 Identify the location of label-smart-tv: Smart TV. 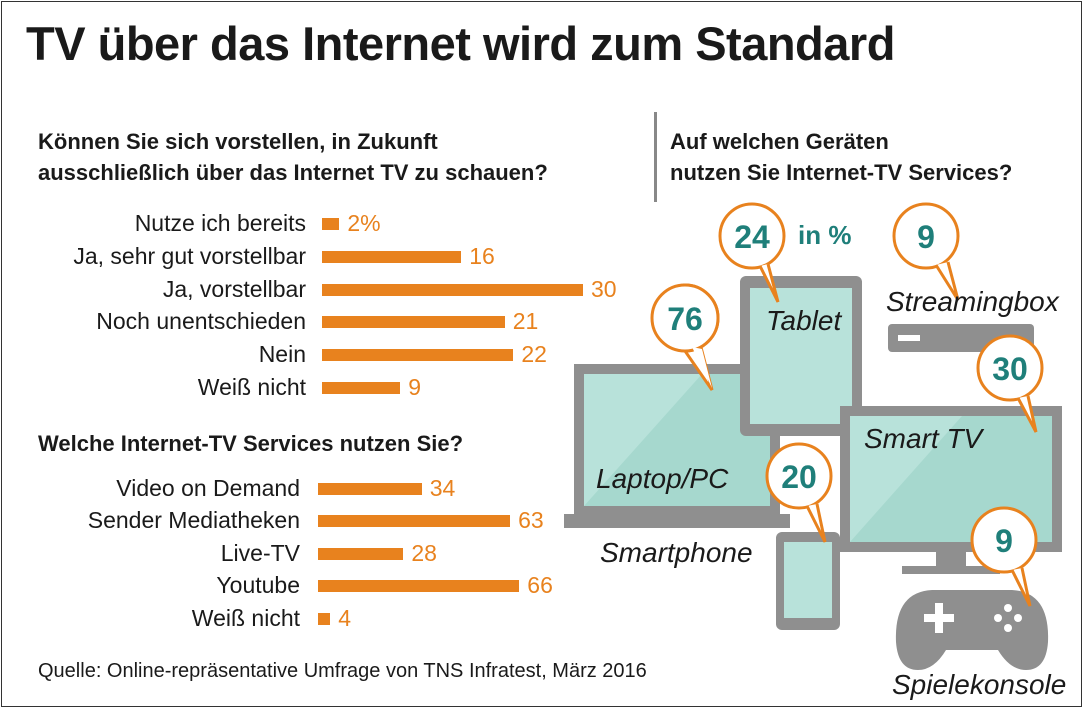
(924, 438).